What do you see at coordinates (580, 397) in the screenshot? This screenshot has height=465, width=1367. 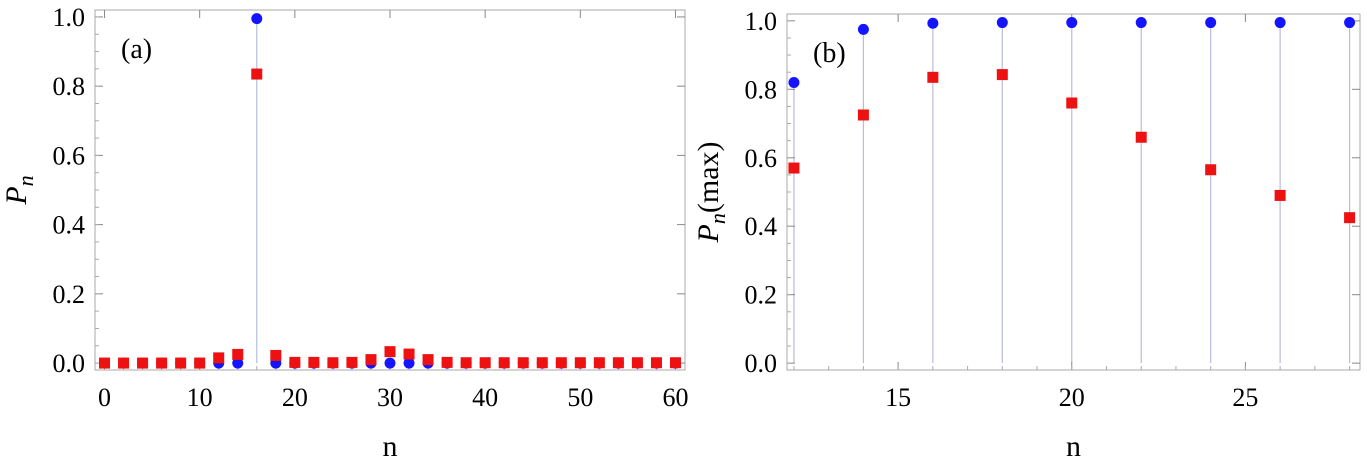 I see `x-tick-label: 50` at bounding box center [580, 397].